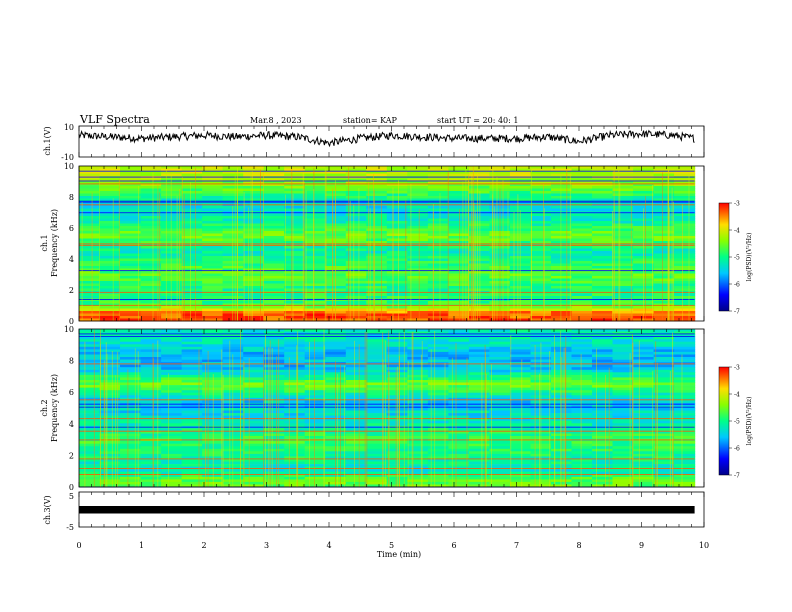 This screenshot has height=612, width=792. I want to click on ch1-spec-sferic, so click(119, 249).